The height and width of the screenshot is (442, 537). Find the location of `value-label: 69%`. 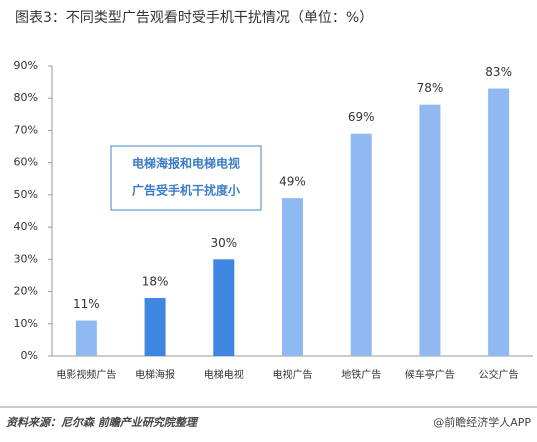

value-label: 69% is located at coordinates (361, 117).